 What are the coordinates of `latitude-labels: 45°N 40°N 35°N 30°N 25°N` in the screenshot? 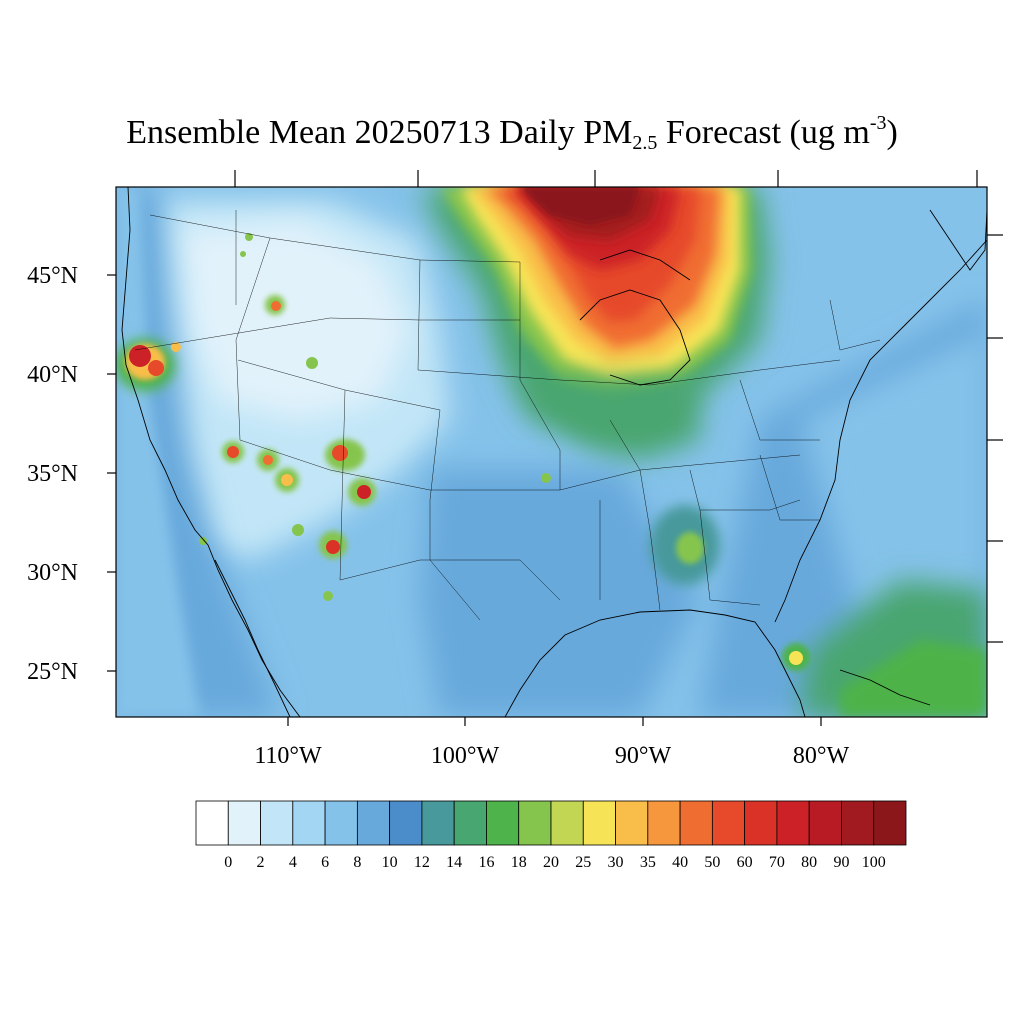 It's located at (52, 474).